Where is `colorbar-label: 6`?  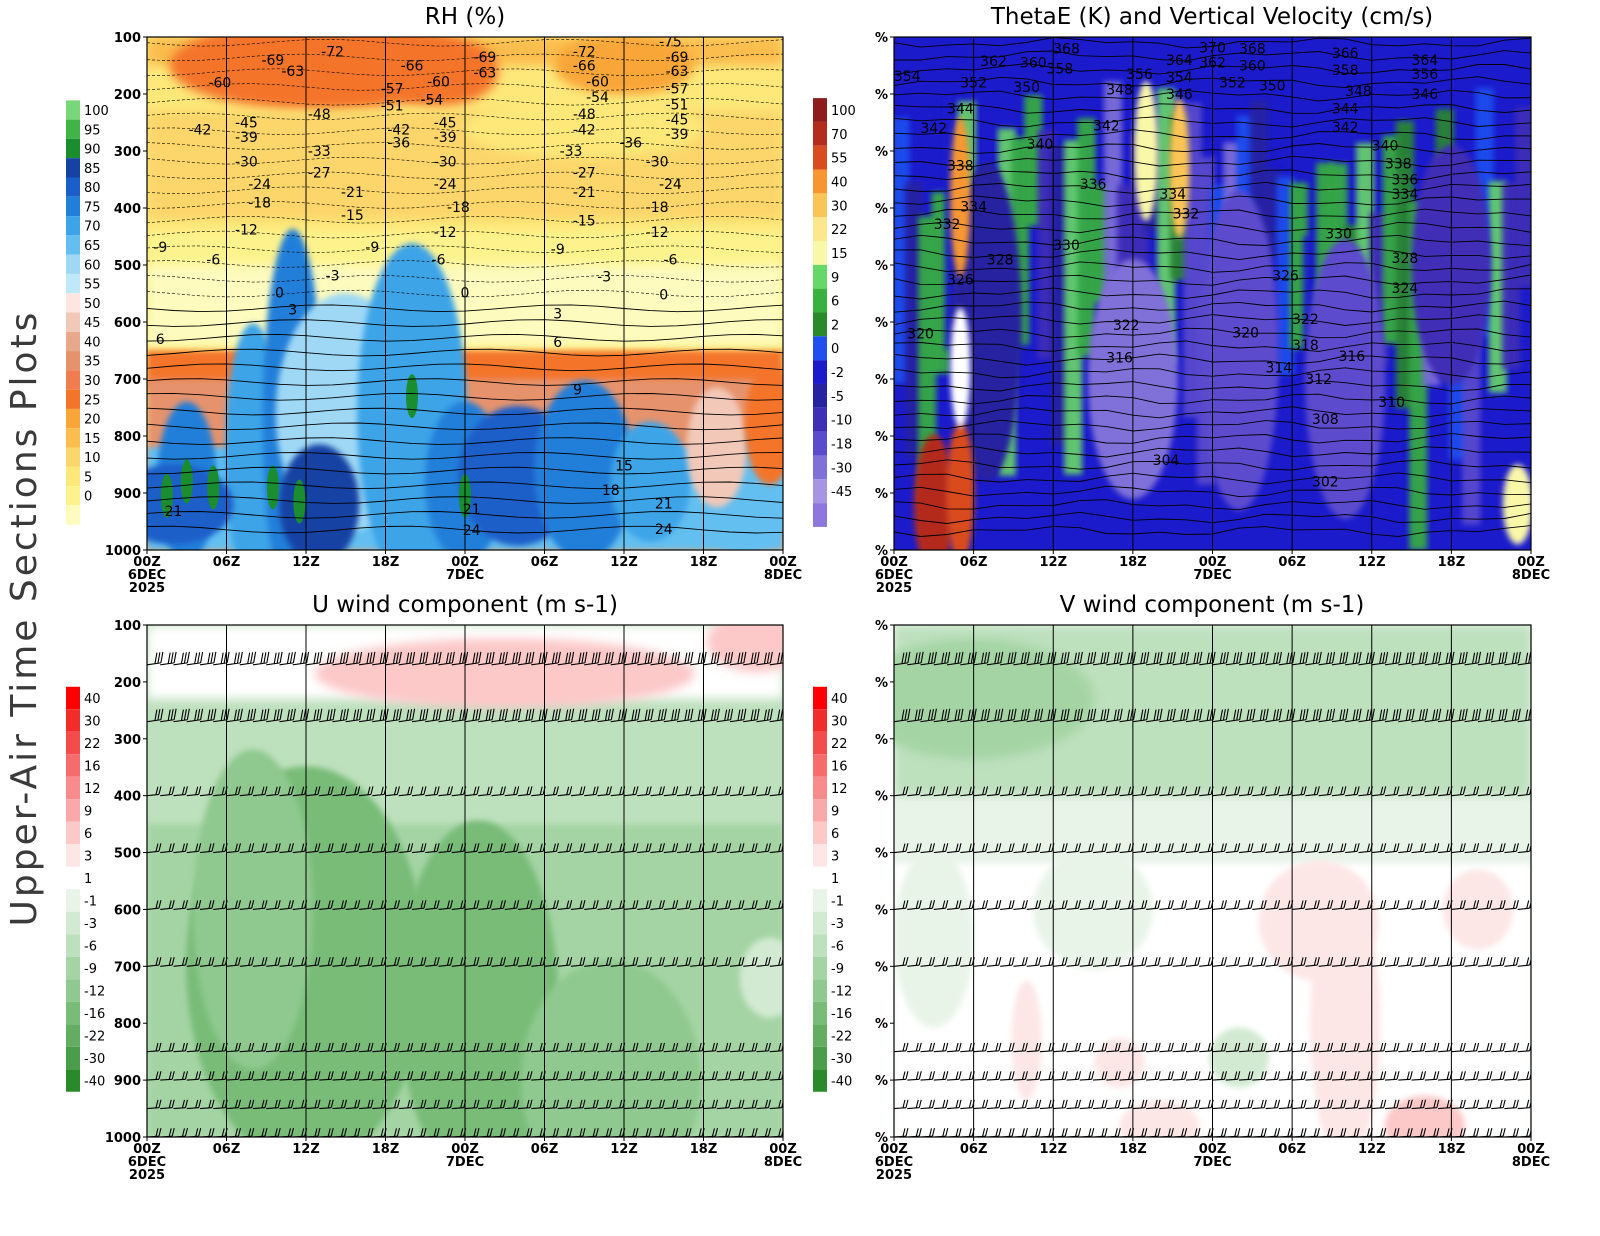 colorbar-label: 6 is located at coordinates (835, 834).